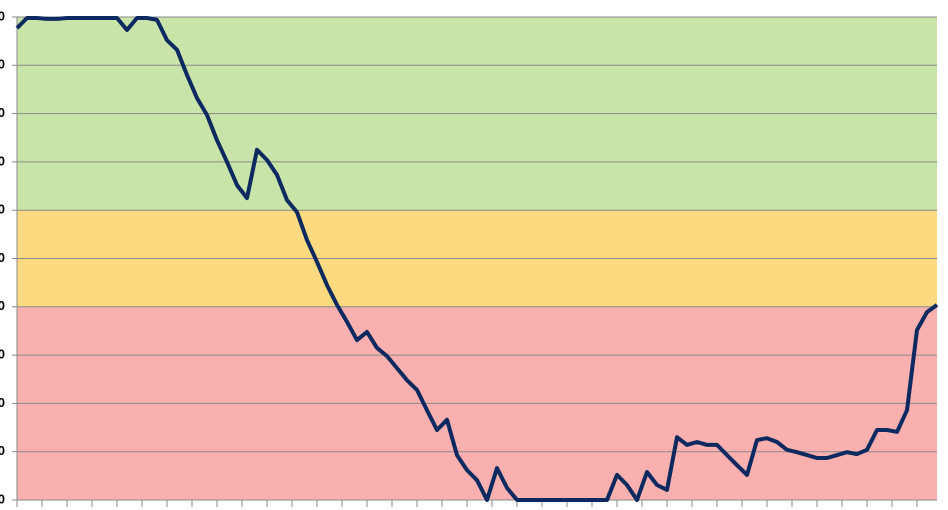 This screenshot has height=510, width=948. Describe the element at coordinates (2, 112) in the screenshot. I see `y-tick-label: 80` at that location.